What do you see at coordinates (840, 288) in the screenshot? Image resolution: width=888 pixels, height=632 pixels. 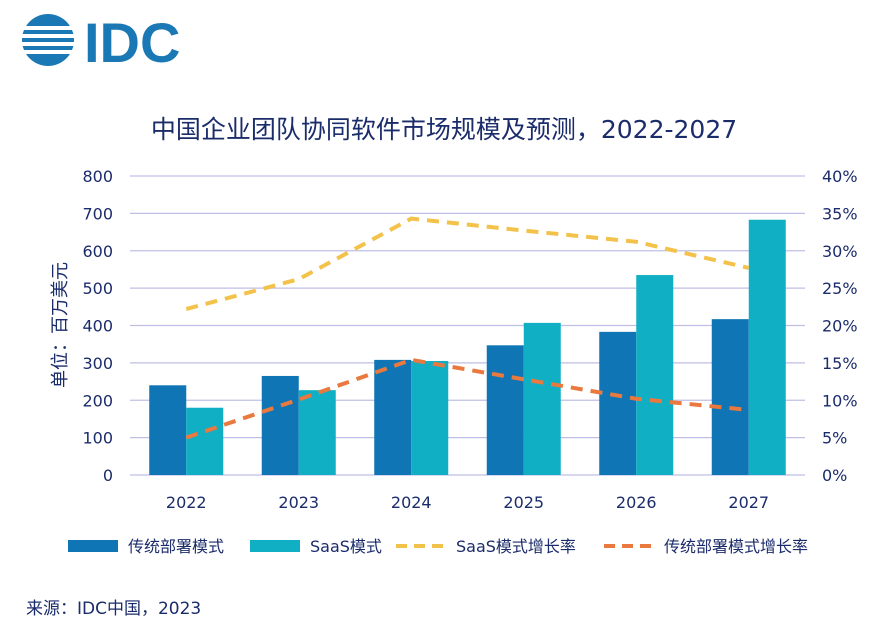 I see `y2-tick-label: 25%` at bounding box center [840, 288].